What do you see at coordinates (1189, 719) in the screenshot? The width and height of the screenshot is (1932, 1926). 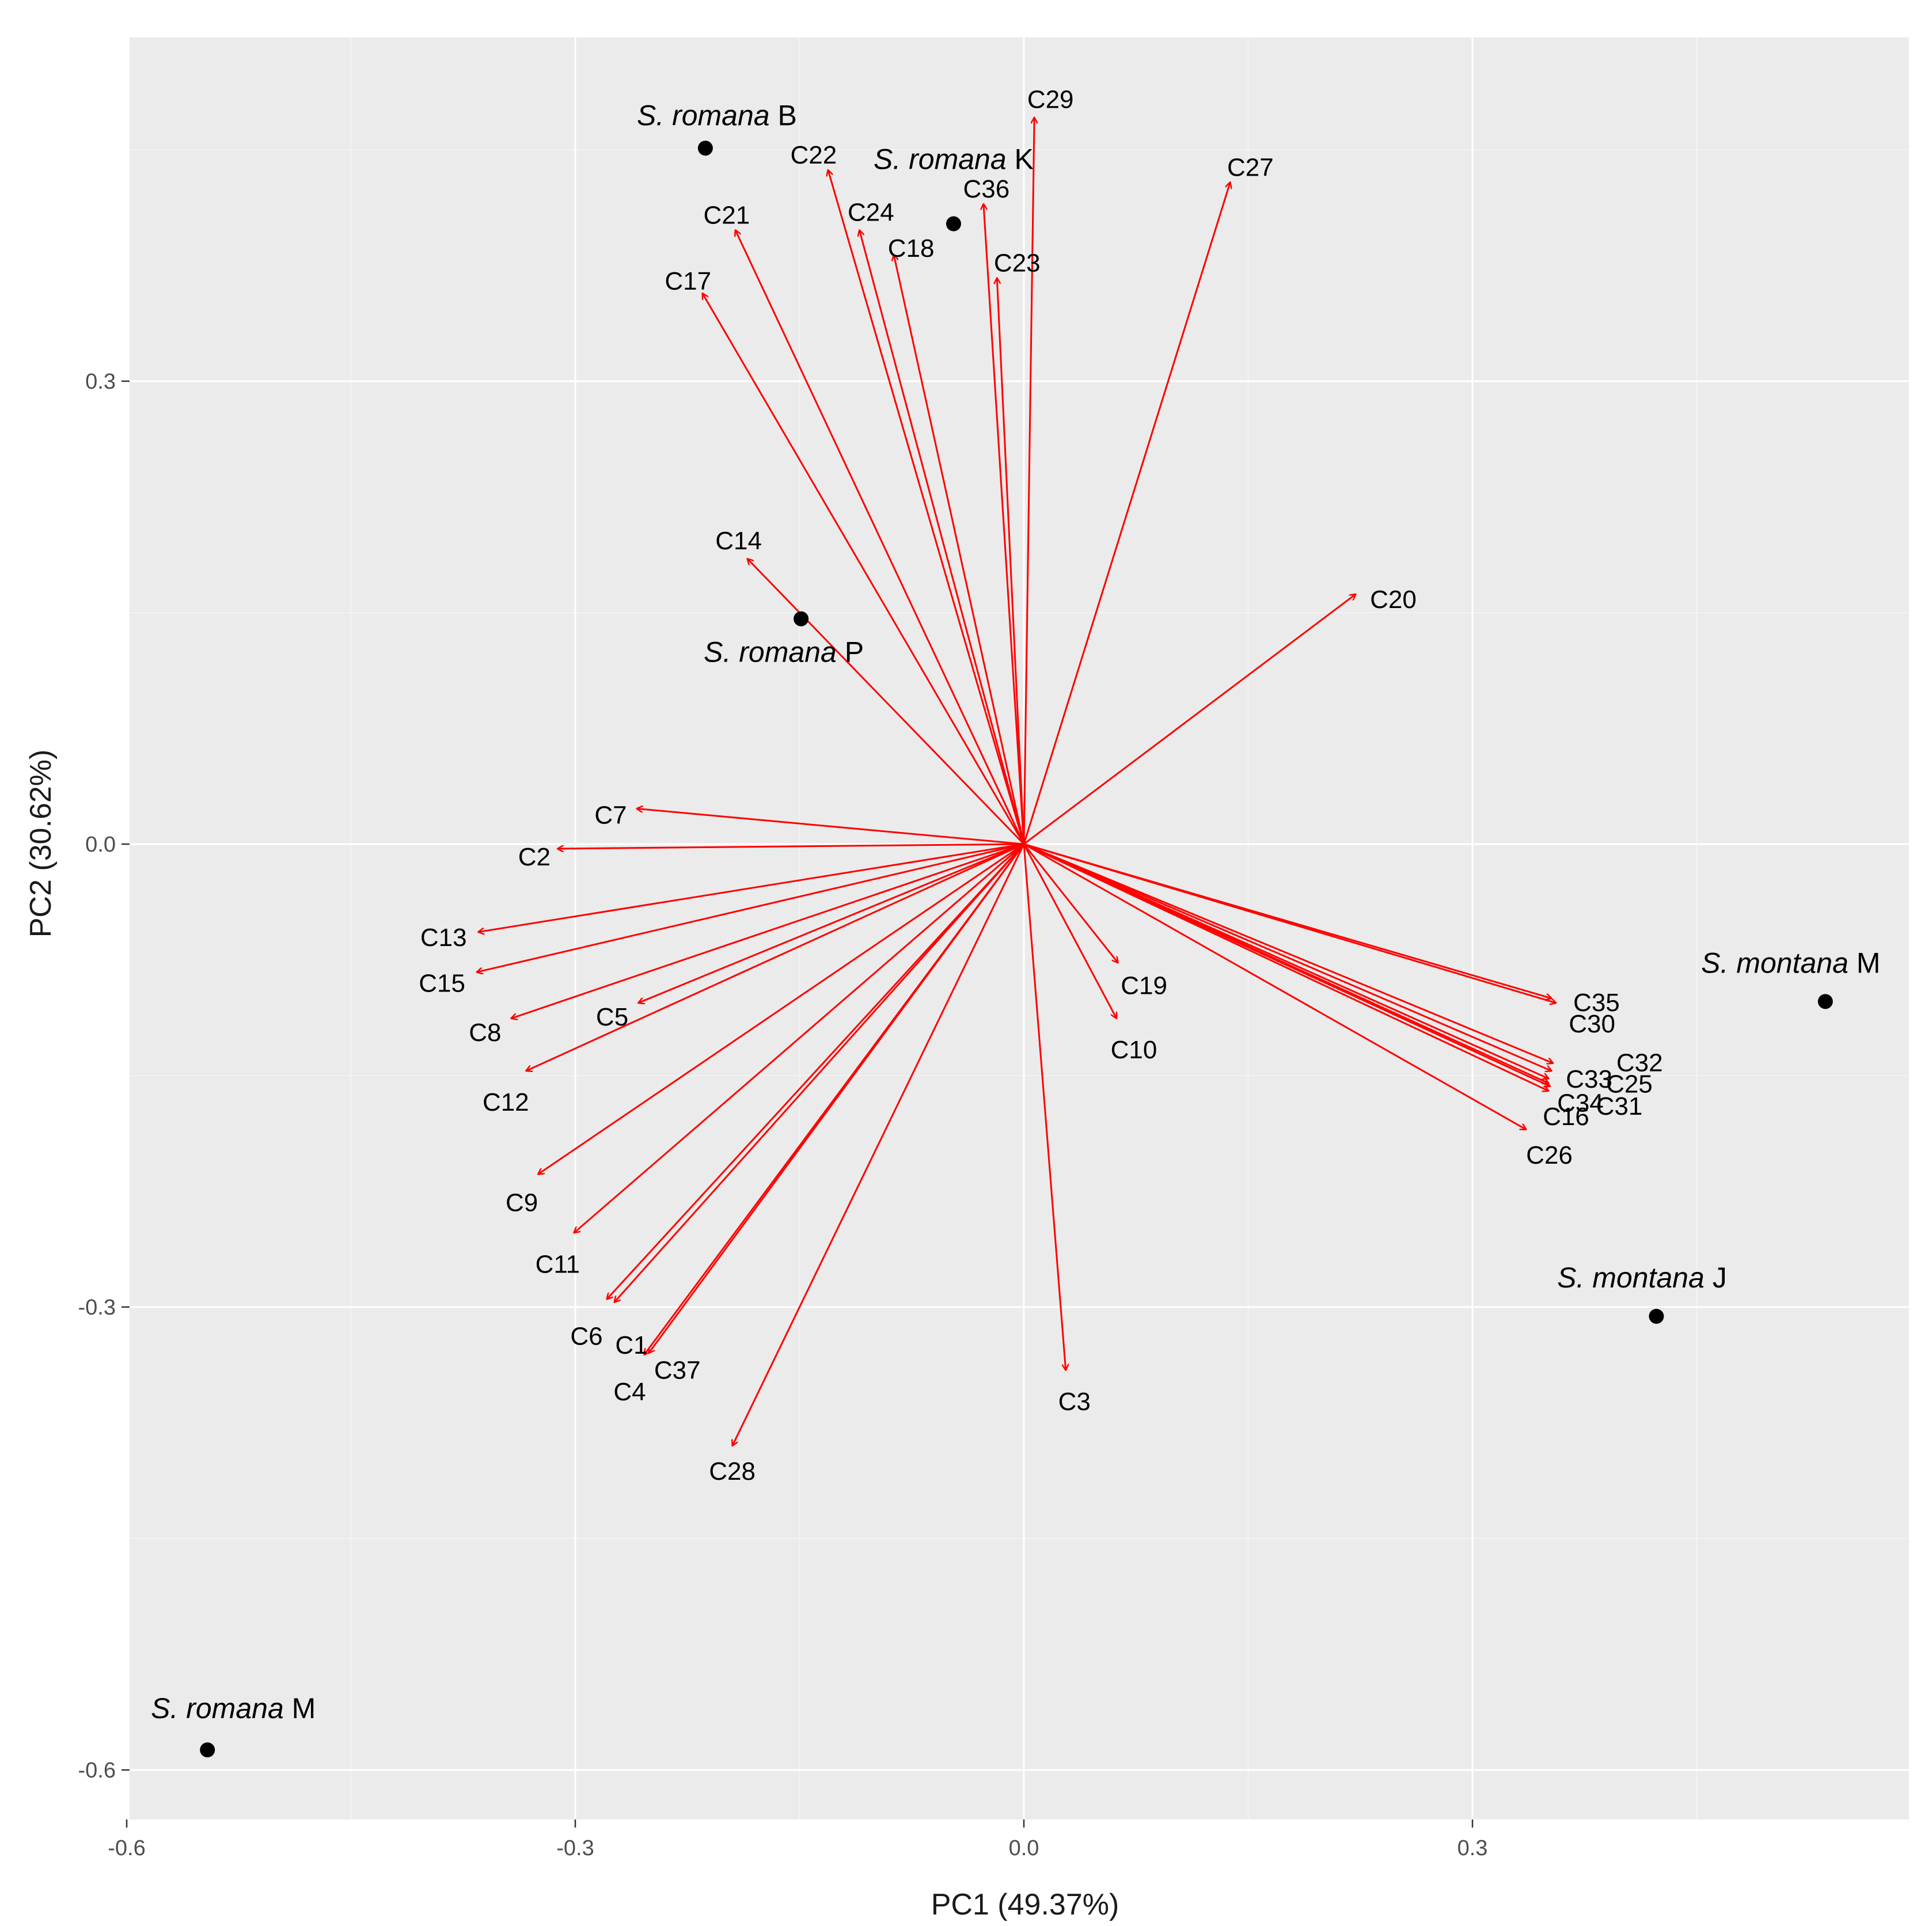 I see `loading-arrow-c20` at bounding box center [1189, 719].